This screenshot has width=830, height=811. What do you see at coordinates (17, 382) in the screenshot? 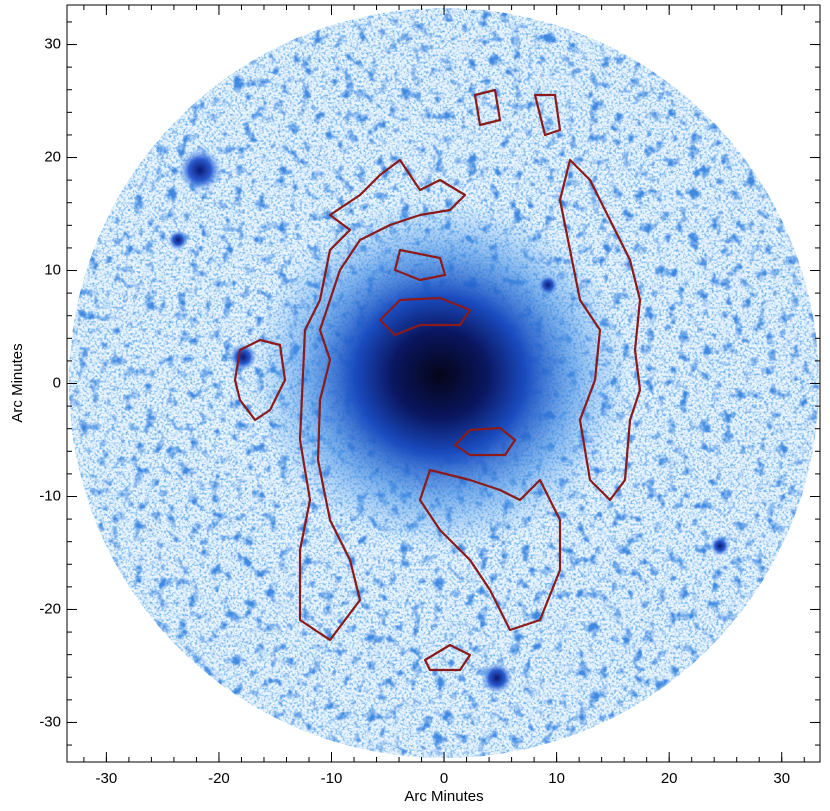
I see `y-axis-label: Arc Minutes` at bounding box center [17, 382].